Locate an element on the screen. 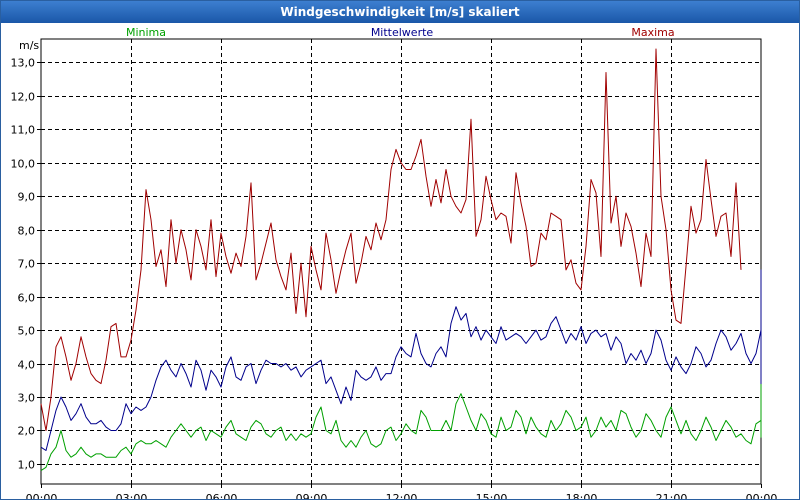  chart-title: Windgeschwindigkeit [m/s] skaliert is located at coordinates (400, 12).